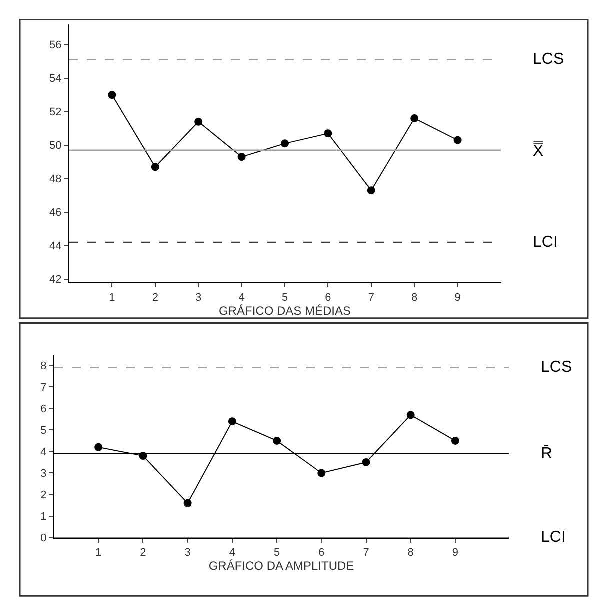  What do you see at coordinates (538, 150) in the screenshot?
I see `ref-line-label: X̿` at bounding box center [538, 150].